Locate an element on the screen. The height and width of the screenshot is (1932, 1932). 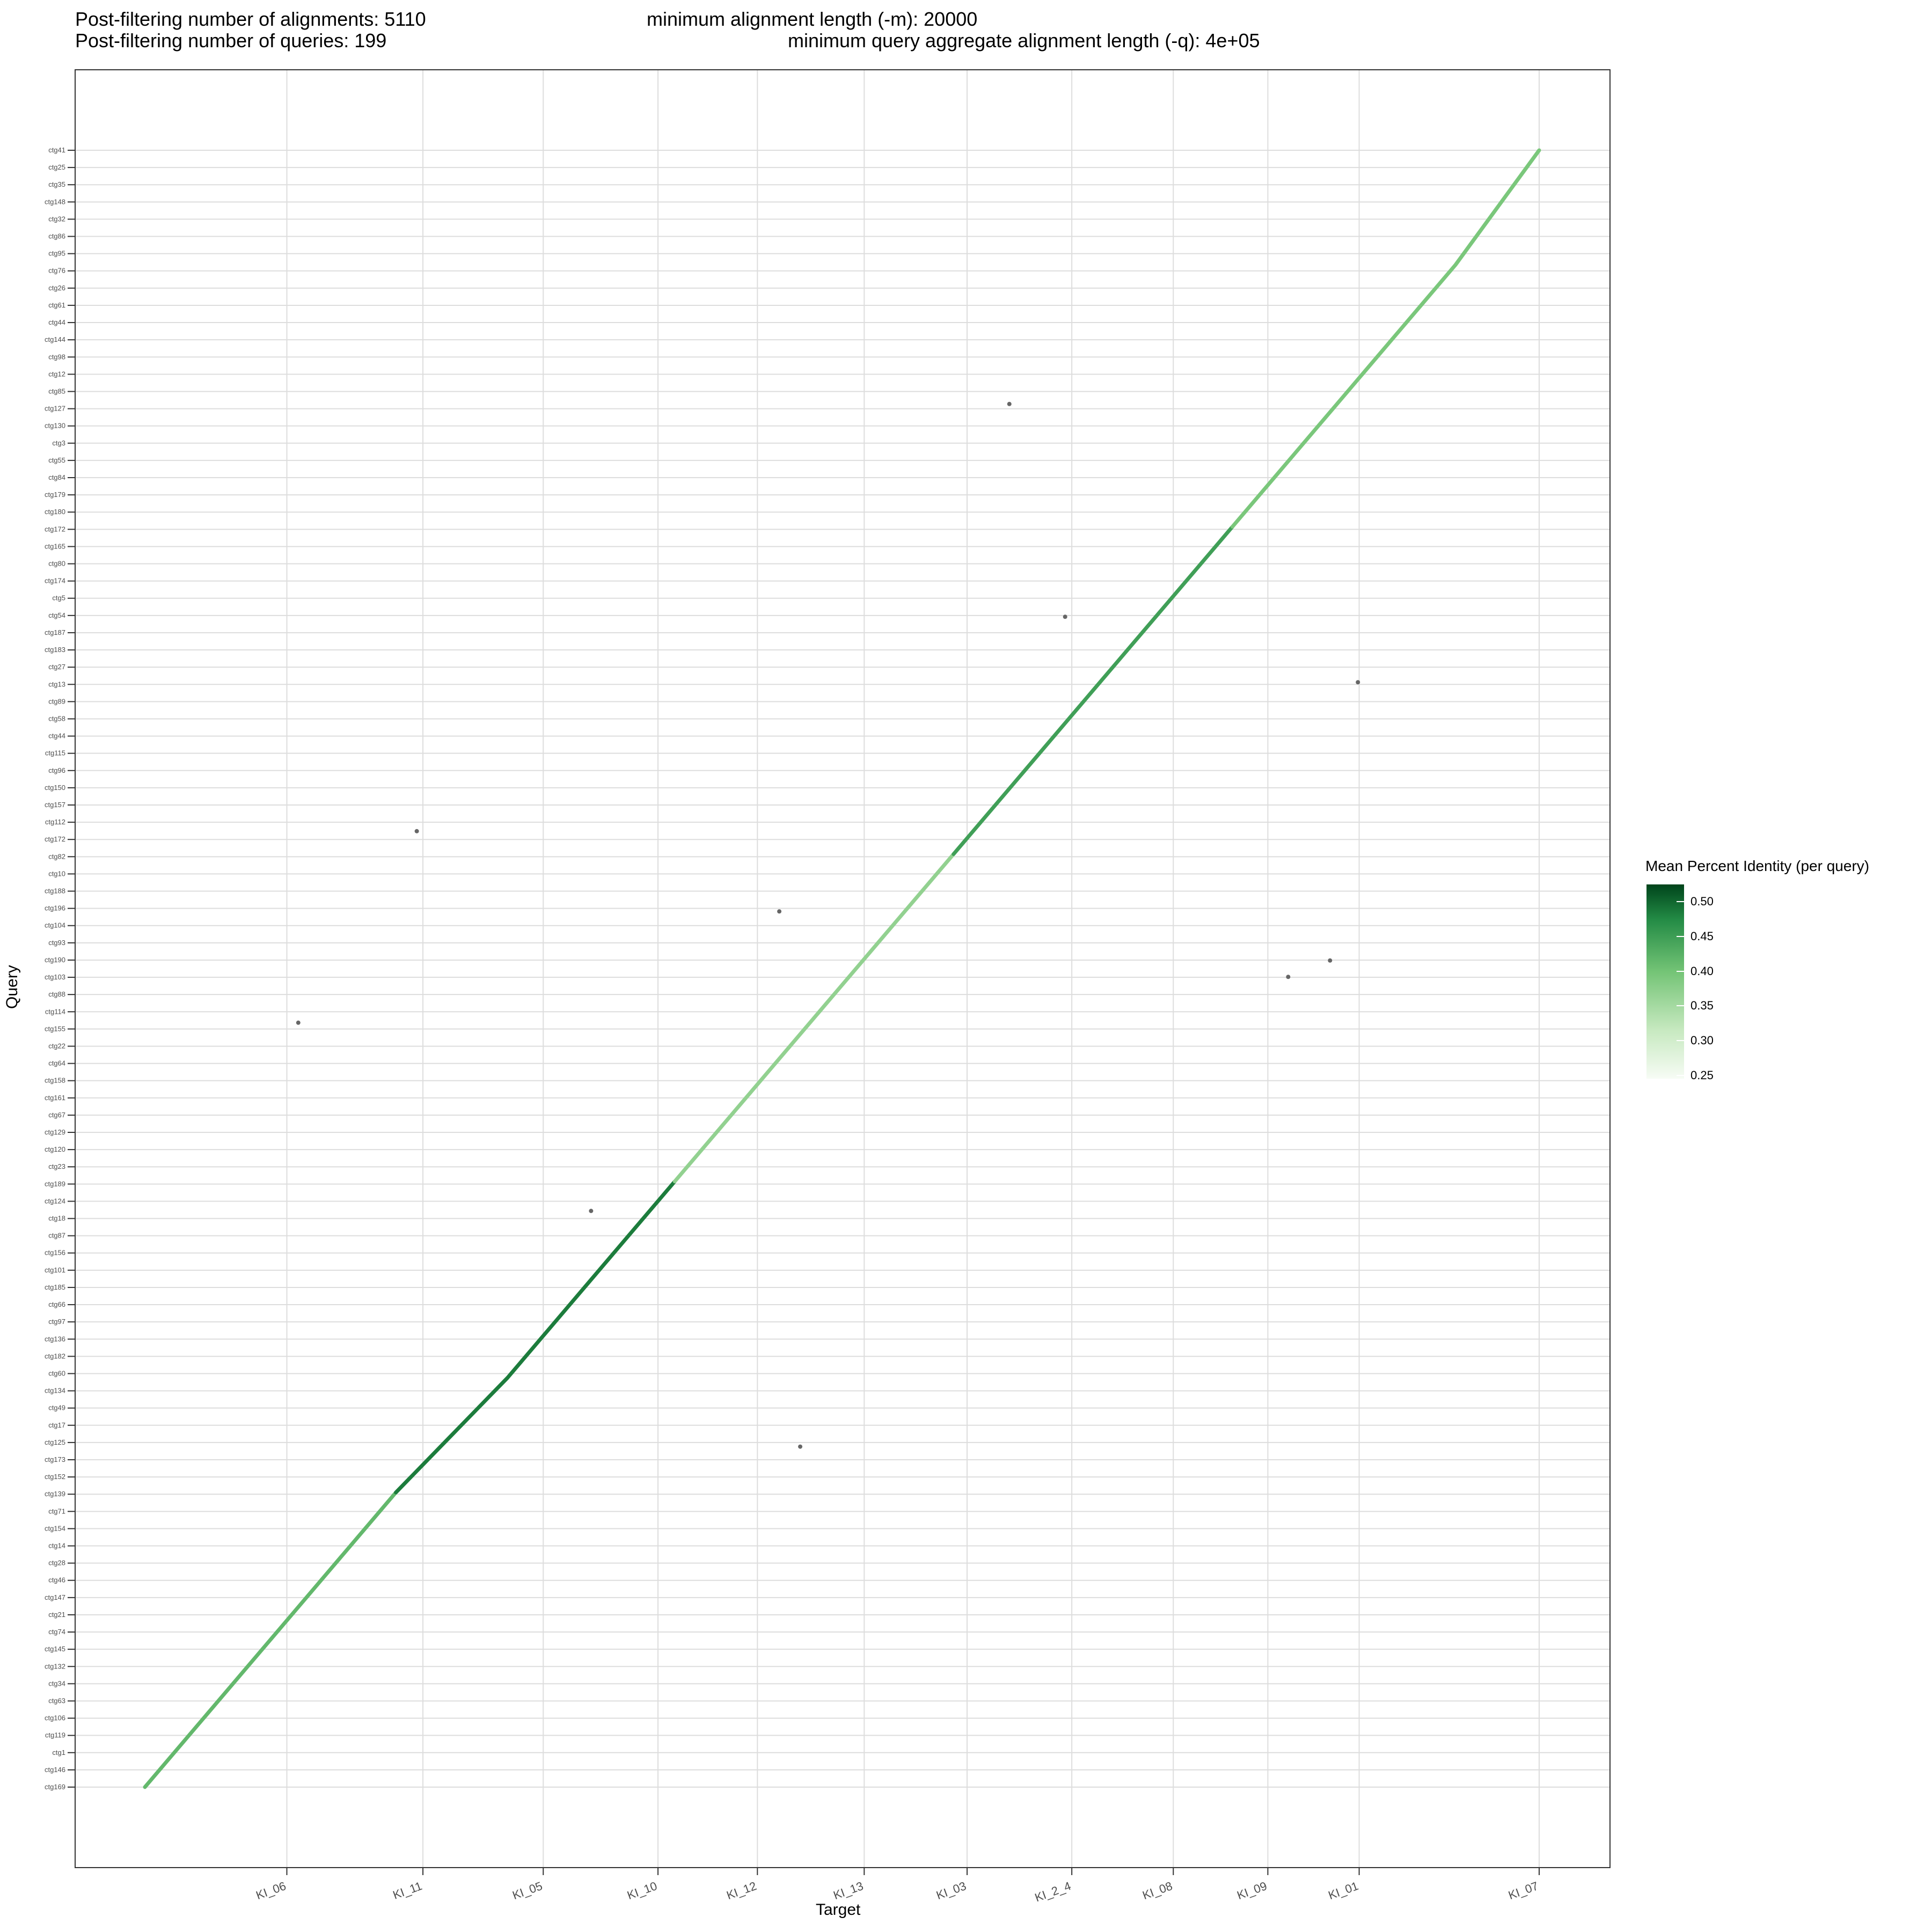
y-tick-label: ctg119 is located at coordinates (55, 1735).